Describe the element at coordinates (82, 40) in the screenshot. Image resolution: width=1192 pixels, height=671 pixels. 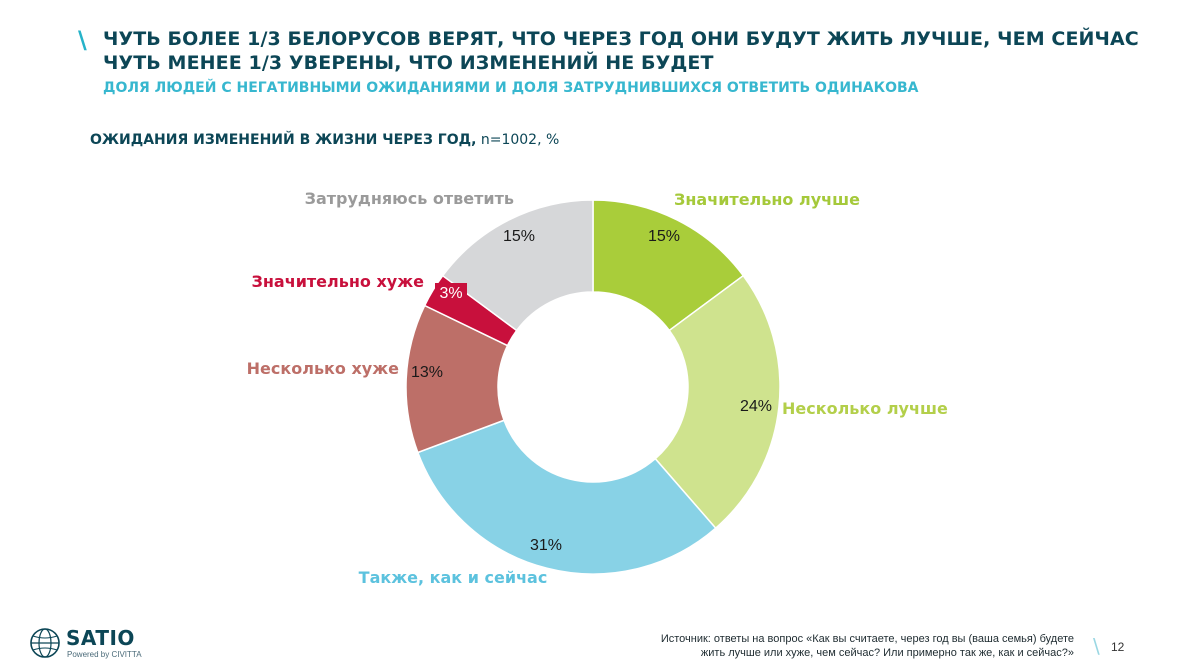
I see `title-slash-icon: \` at that location.